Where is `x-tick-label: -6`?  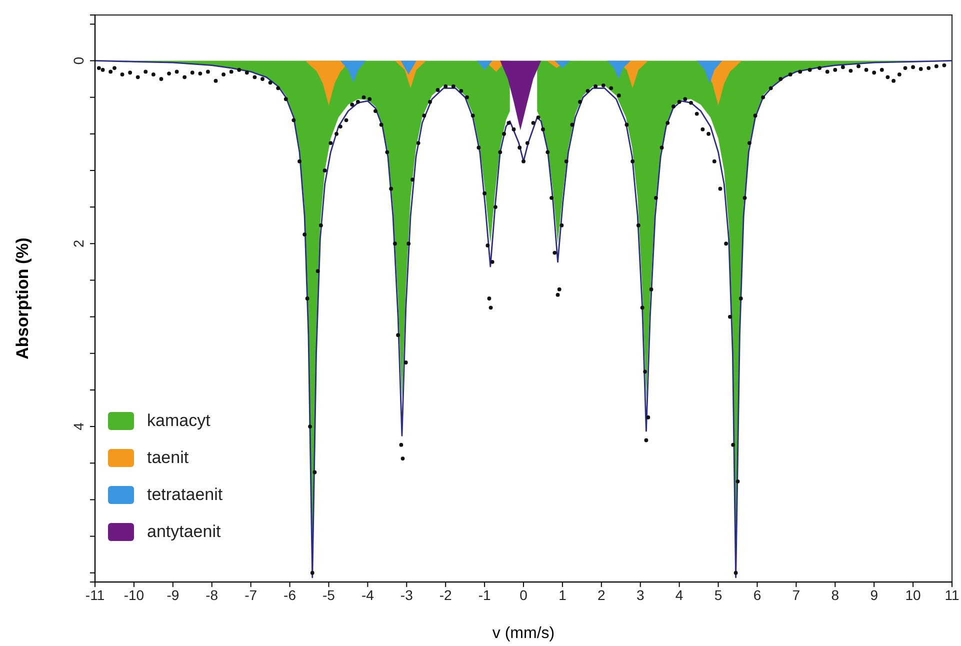
x-tick-label: -6 is located at coordinates (290, 594).